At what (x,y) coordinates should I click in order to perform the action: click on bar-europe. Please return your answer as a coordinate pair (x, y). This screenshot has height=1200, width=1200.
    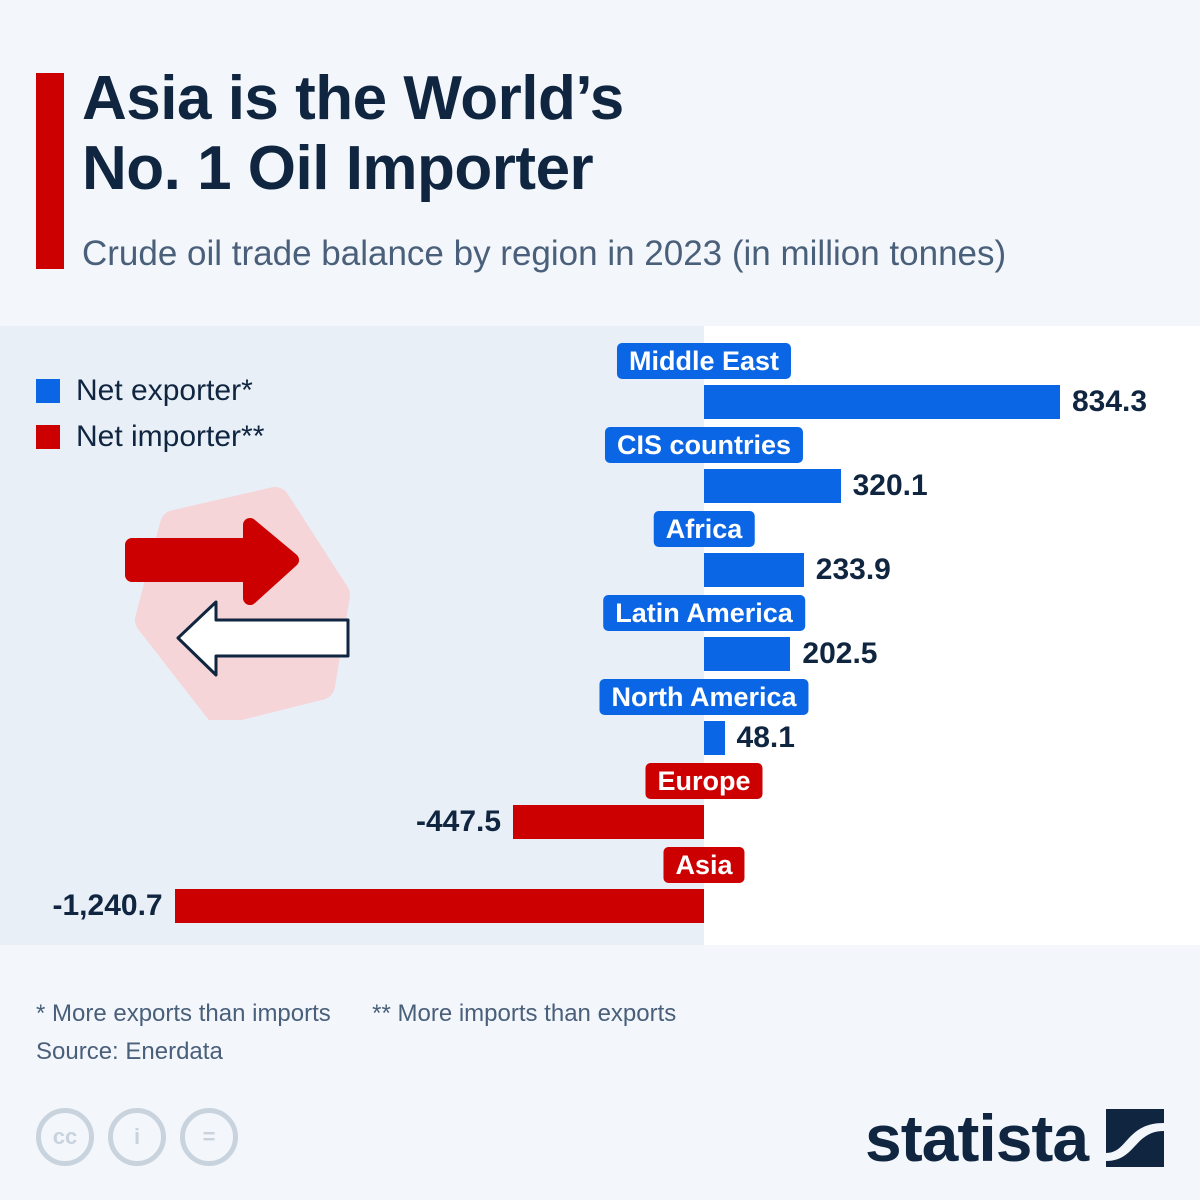
    Looking at the image, I should click on (608, 822).